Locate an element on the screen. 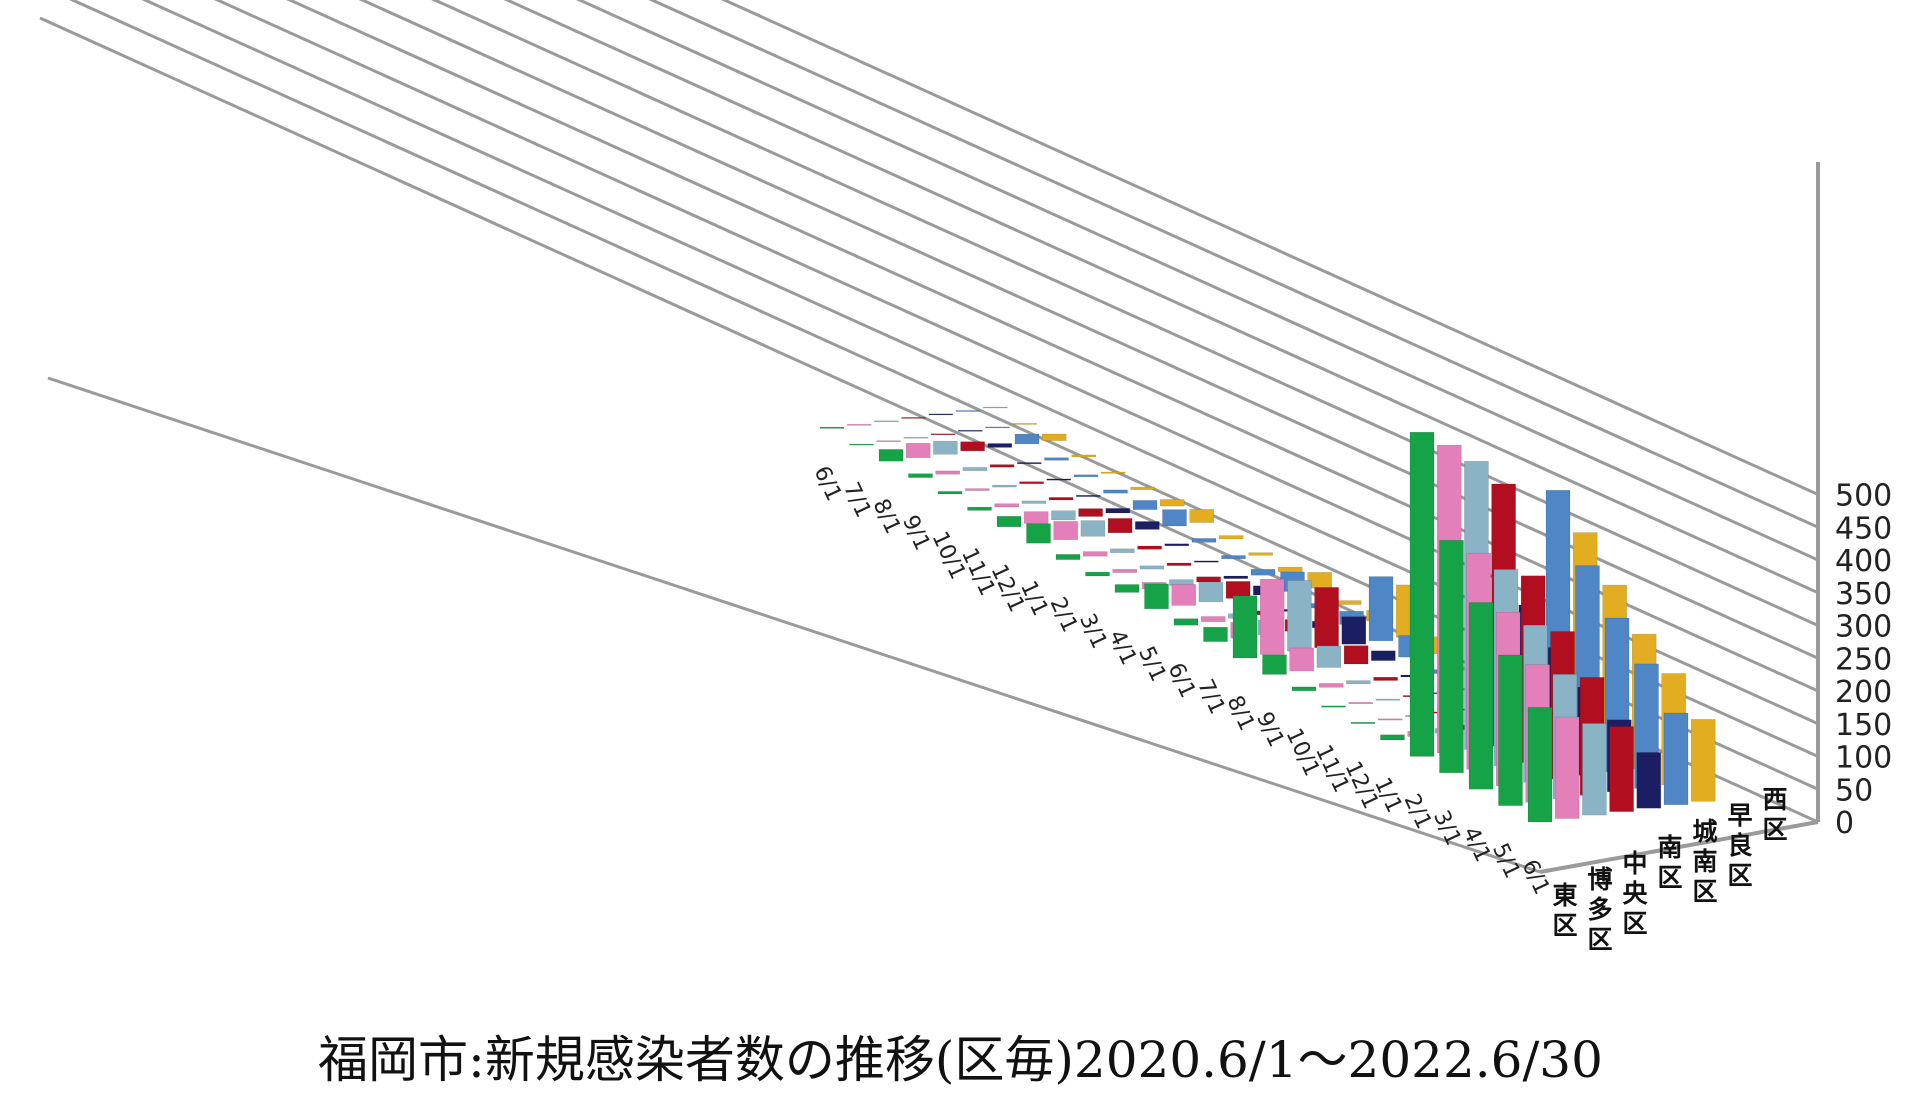 This screenshot has width=1921, height=1100. chart-title: 福岡市:新規感染者数の推移(区毎)2020.6/1～2022.6/30 is located at coordinates (960, 1060).